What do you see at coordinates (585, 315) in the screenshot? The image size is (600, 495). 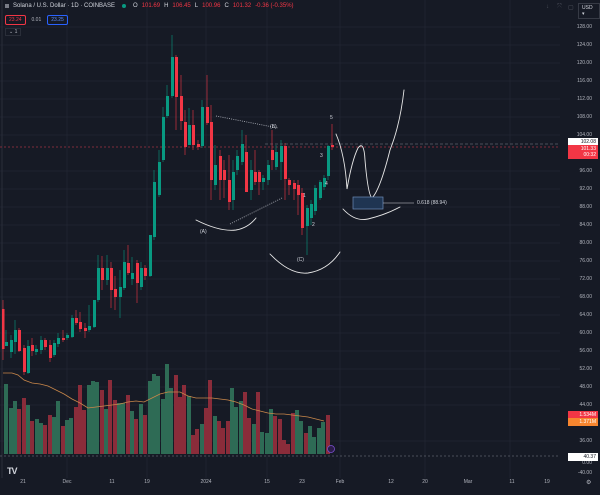 I see `price-tick: 64.00` at bounding box center [585, 315].